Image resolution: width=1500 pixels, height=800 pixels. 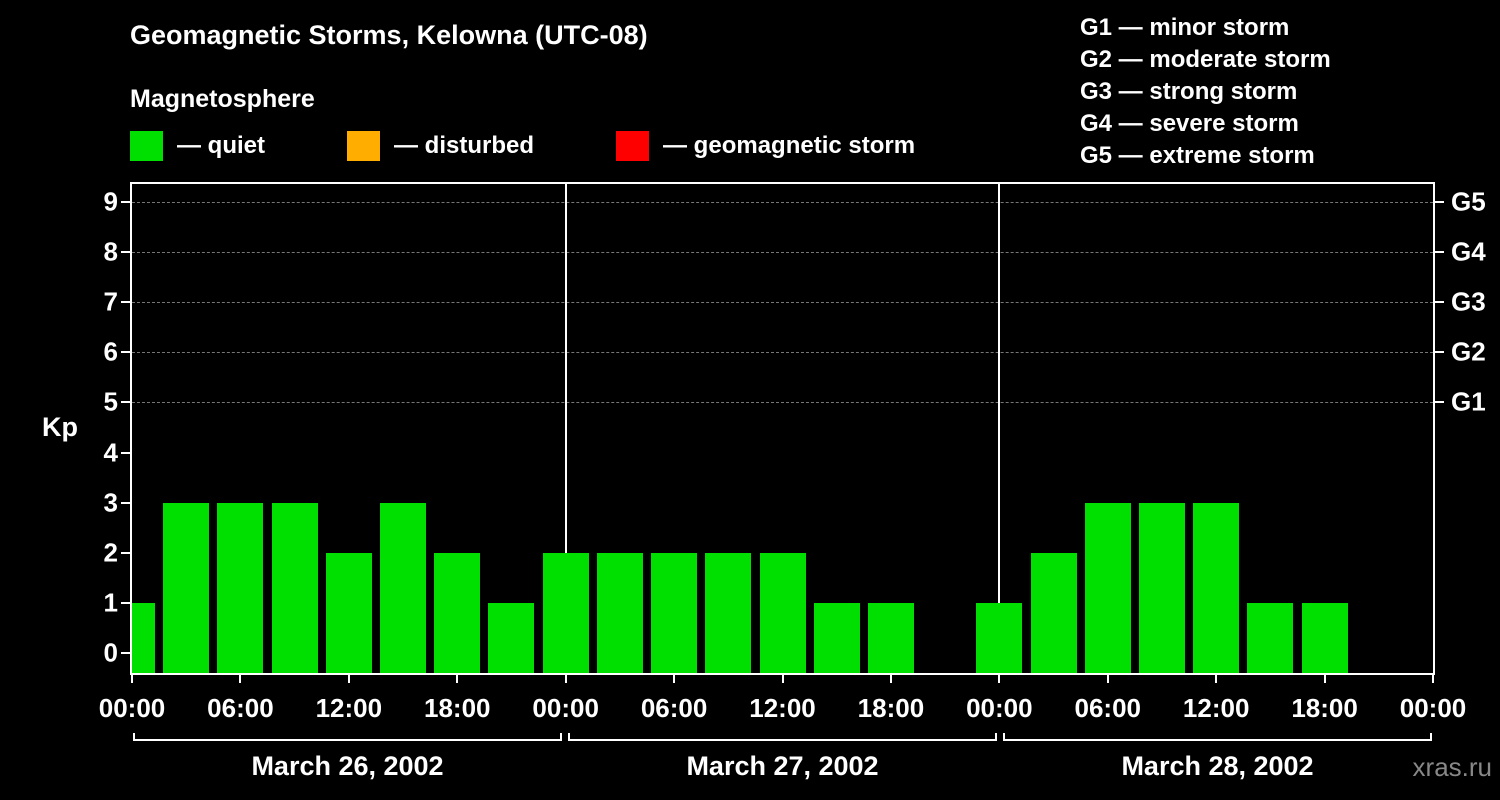 I want to click on day-label: March 28, 2002, so click(x=1217, y=766).